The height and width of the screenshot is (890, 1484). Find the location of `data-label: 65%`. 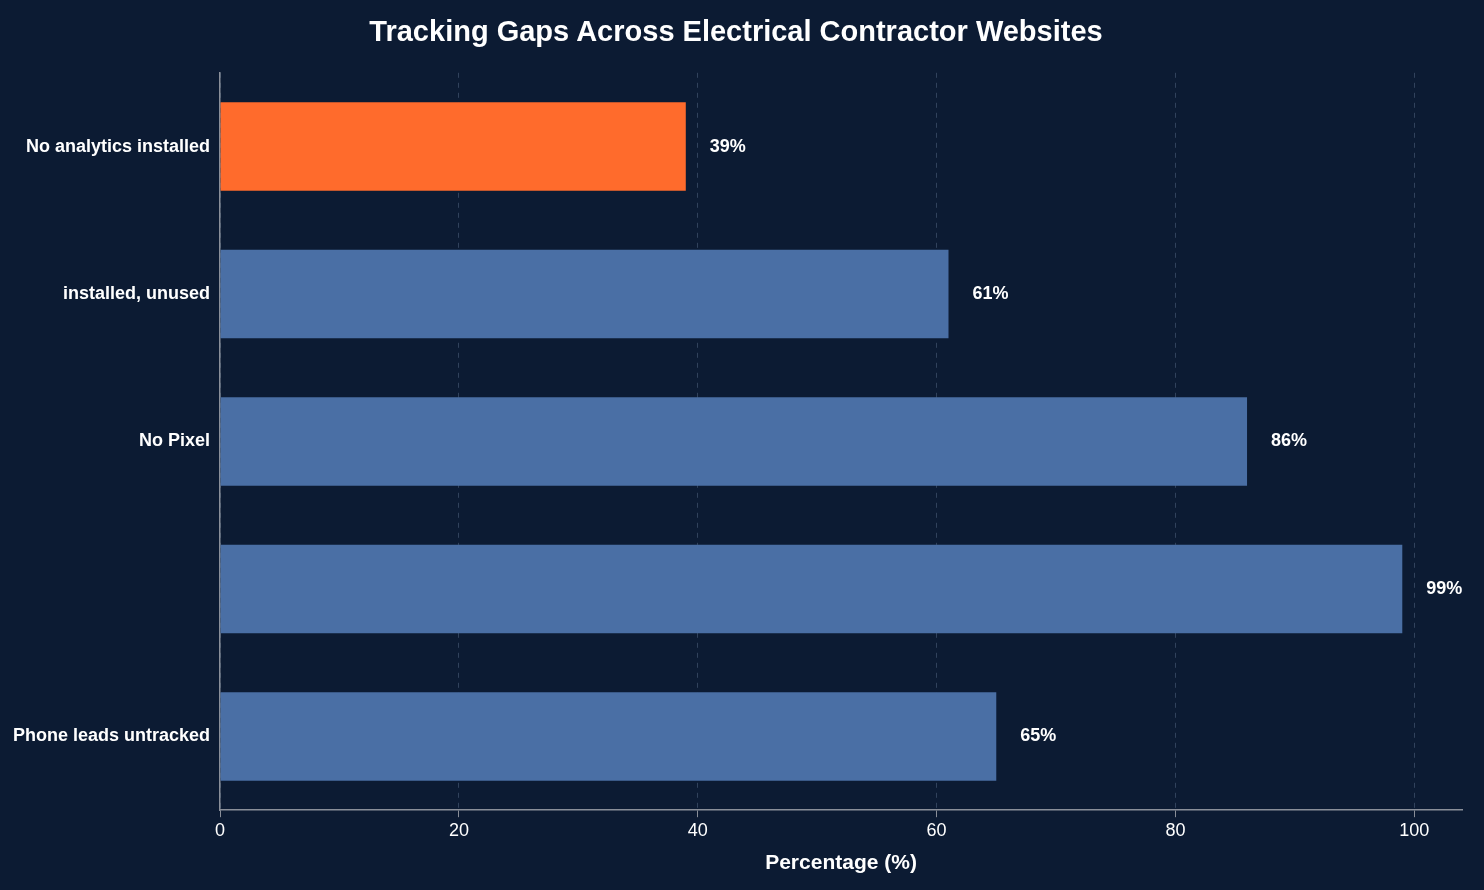

data-label: 65% is located at coordinates (1038, 735).